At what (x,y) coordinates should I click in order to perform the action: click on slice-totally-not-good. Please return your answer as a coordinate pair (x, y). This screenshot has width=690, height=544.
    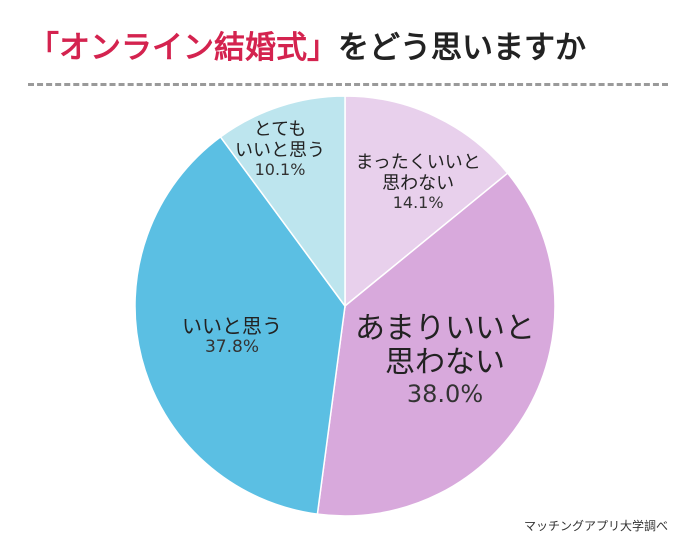
    Looking at the image, I should click on (426, 201).